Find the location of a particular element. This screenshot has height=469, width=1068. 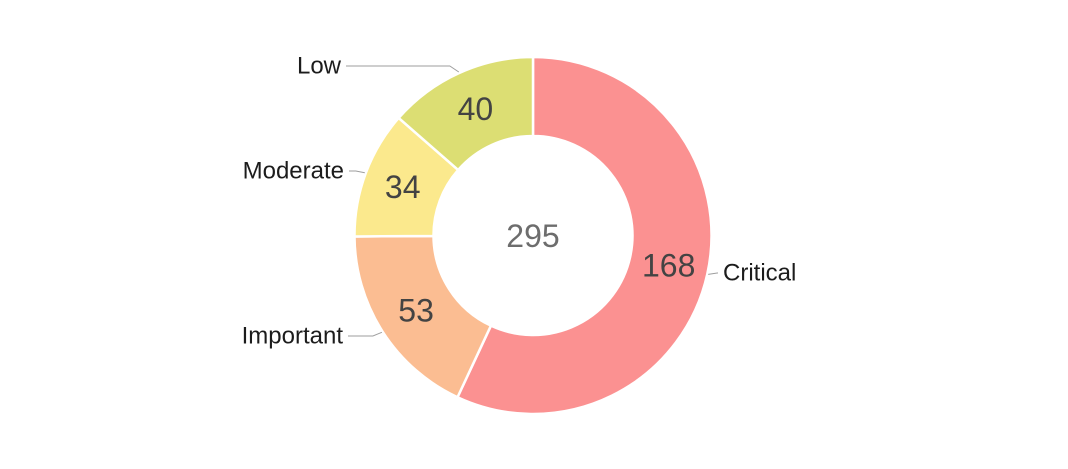

slice-label-critical: Critical is located at coordinates (759, 273).